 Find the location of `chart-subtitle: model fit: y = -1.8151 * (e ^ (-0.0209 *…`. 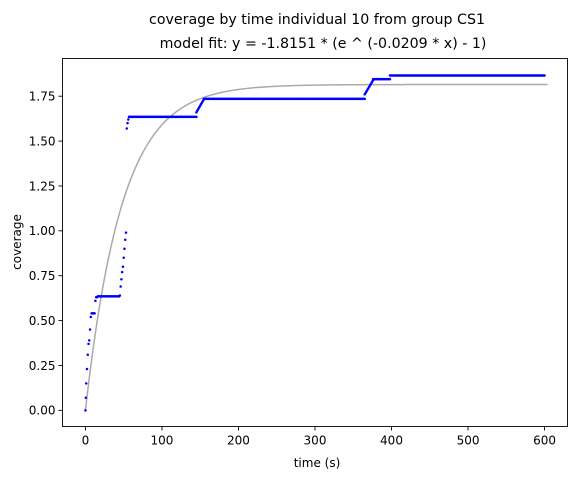

chart-subtitle: model fit: y = -1.8151 * (e ^ (-0.0209 *… is located at coordinates (323, 44).